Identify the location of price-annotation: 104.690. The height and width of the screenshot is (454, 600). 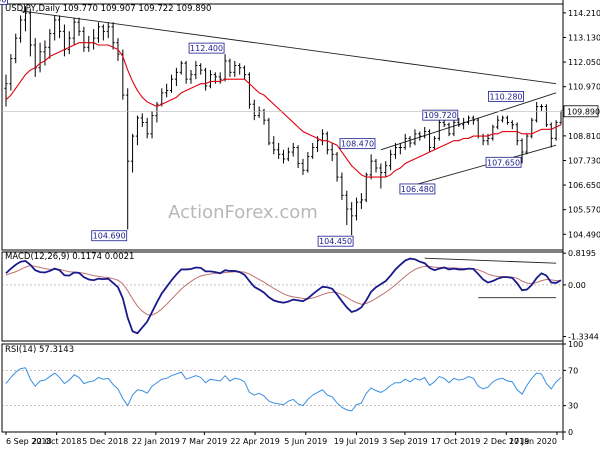
(109, 236).